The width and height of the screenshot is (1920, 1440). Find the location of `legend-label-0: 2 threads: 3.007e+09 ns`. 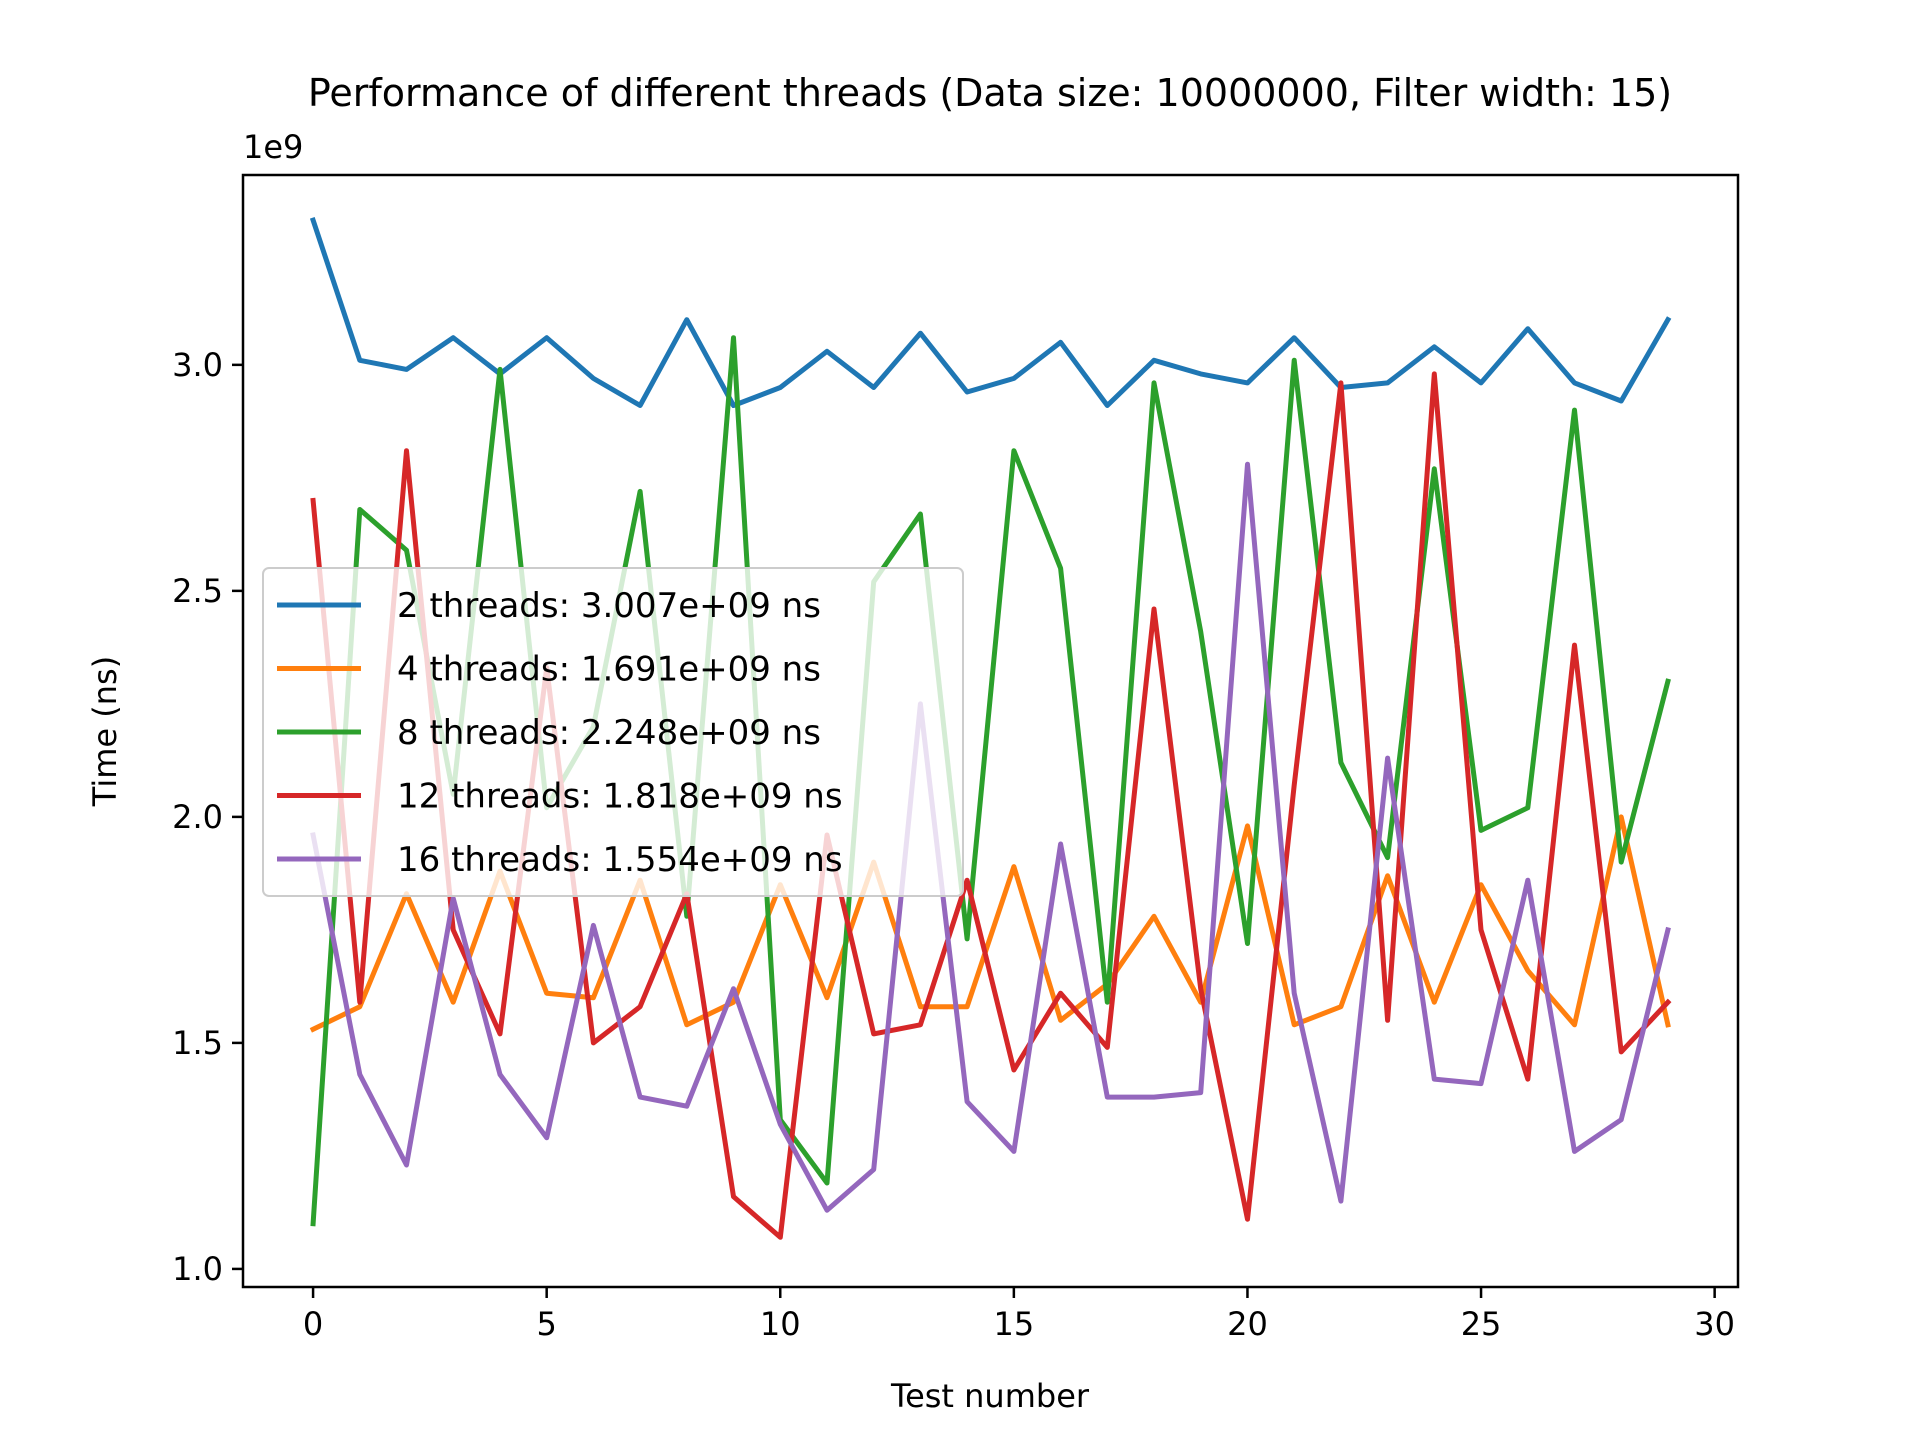

legend-label-0: 2 threads: 3.007e+09 ns is located at coordinates (609, 606).